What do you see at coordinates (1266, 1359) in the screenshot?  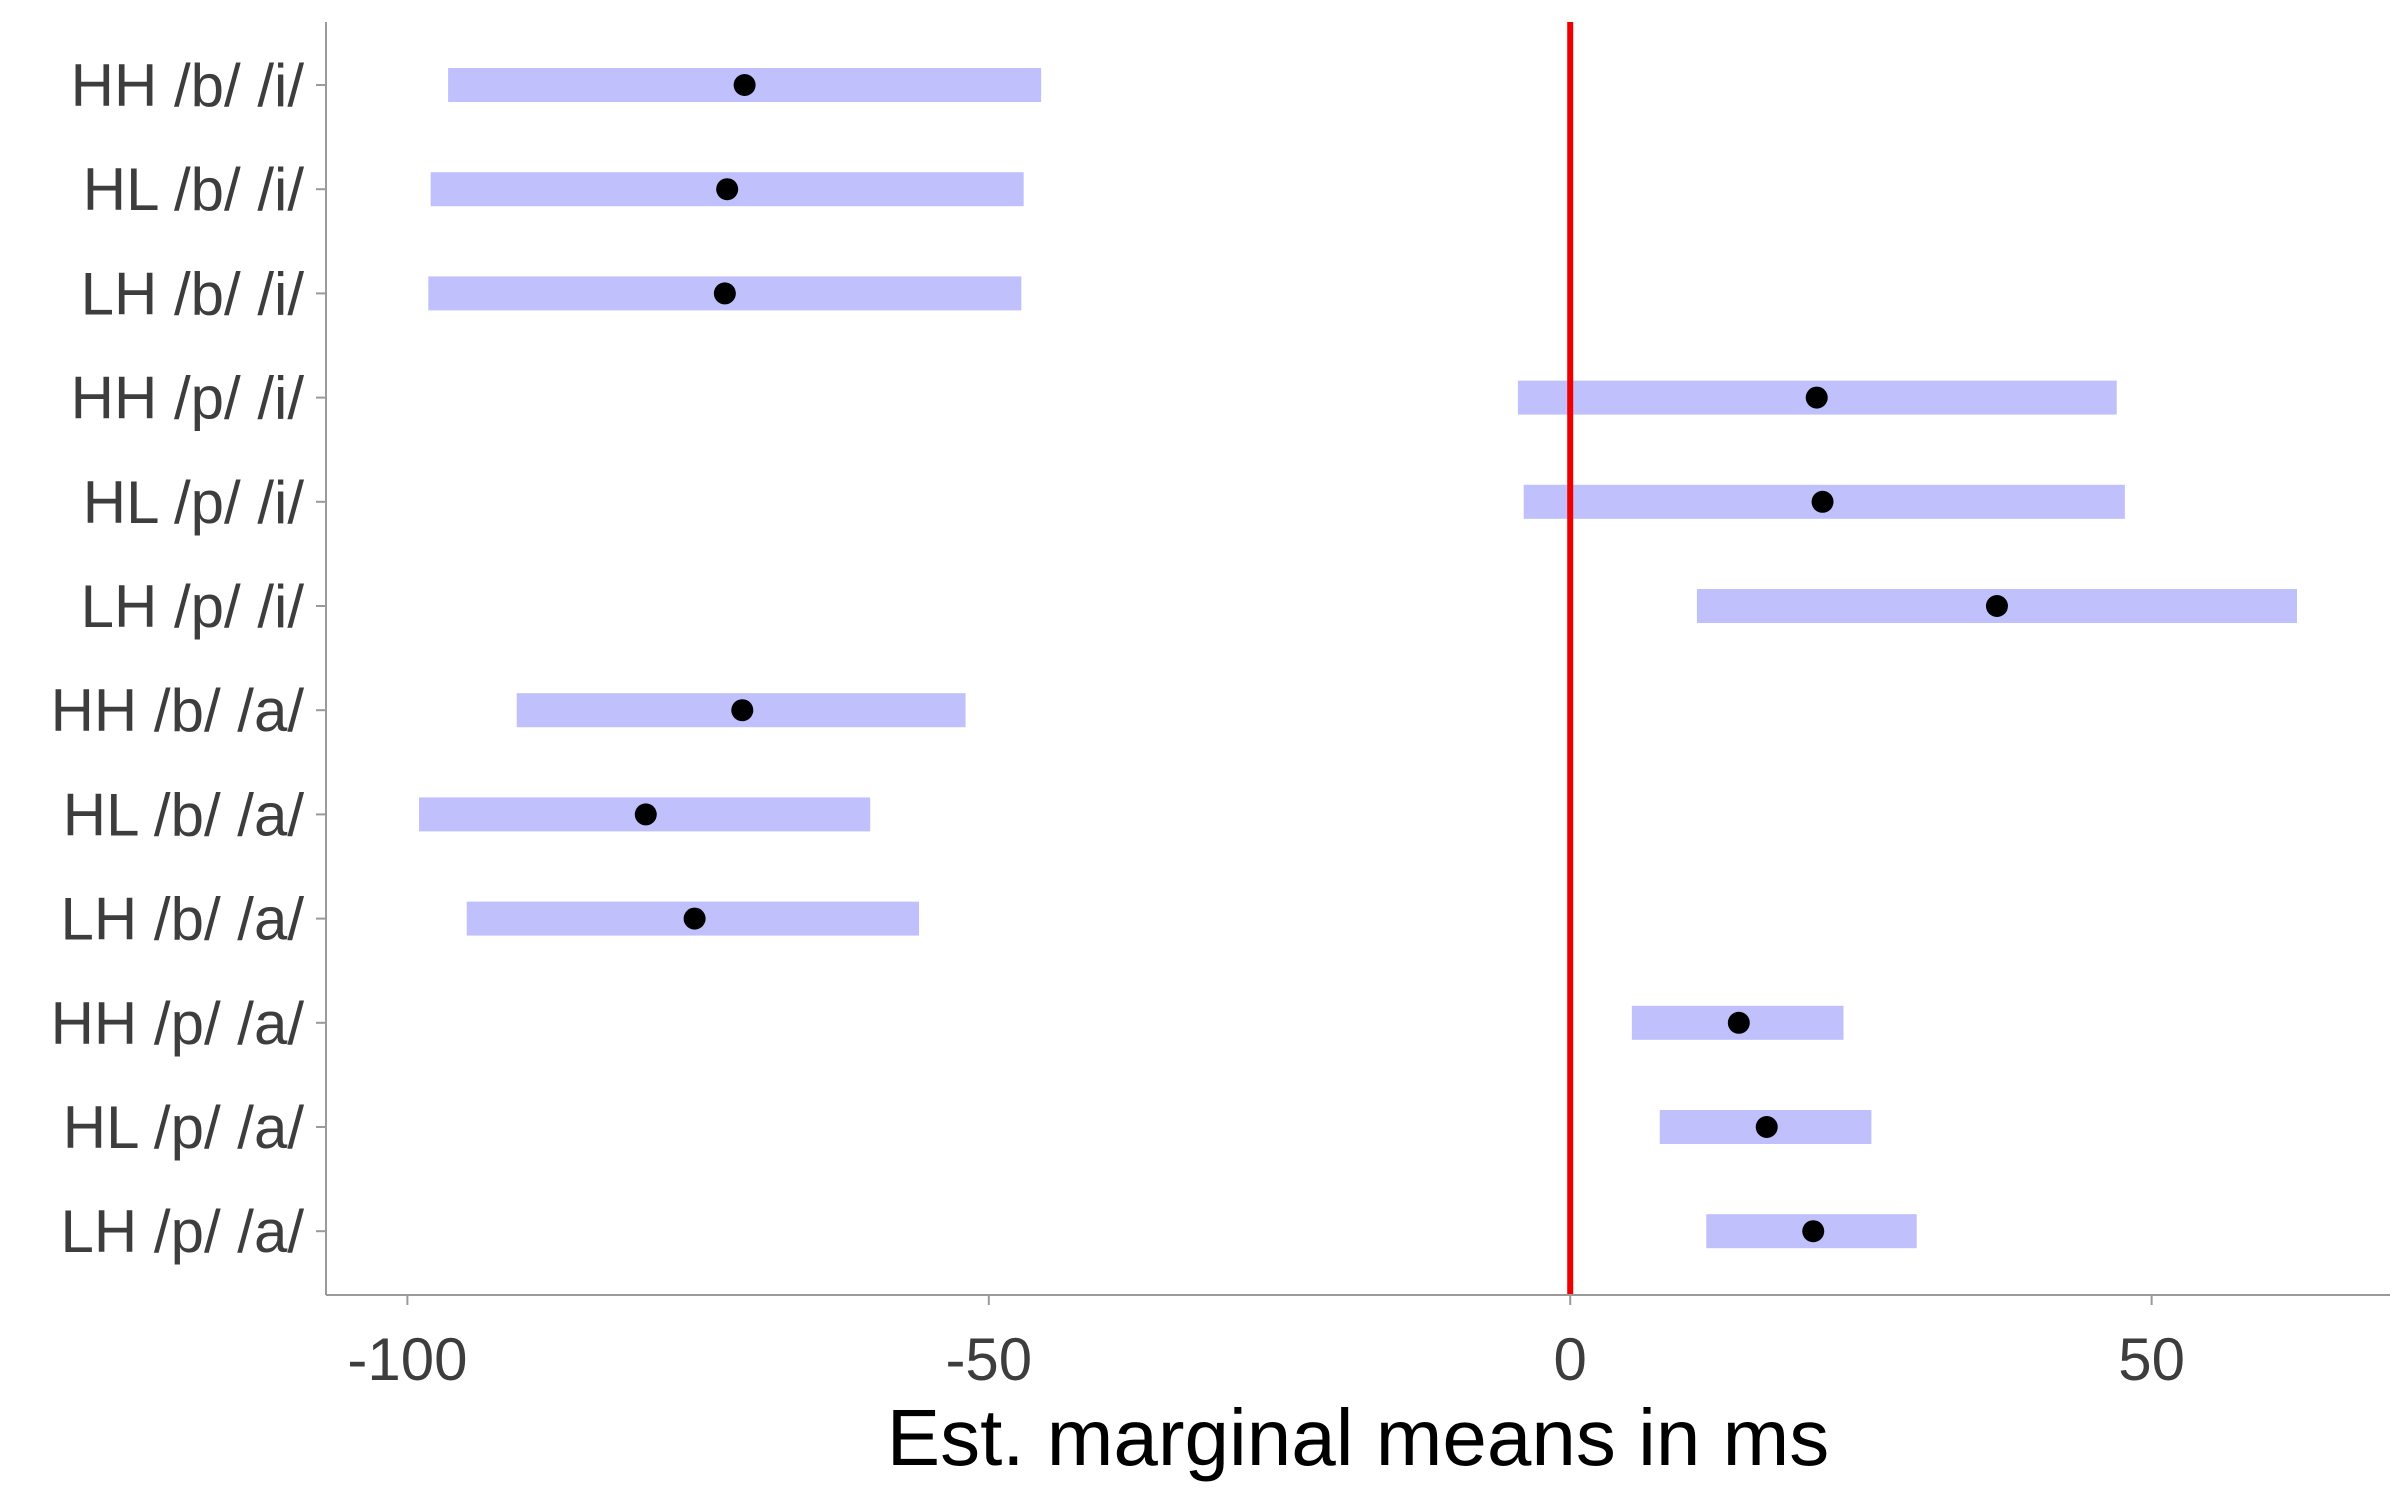 I see `x-tick-labels: -100 -50 0 50` at bounding box center [1266, 1359].